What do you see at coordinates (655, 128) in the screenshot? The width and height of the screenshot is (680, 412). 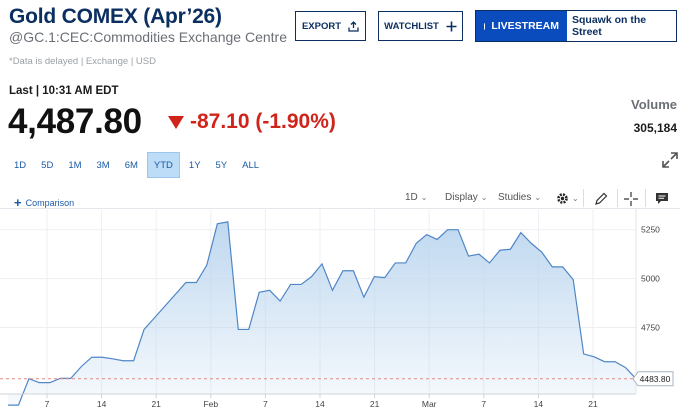 I see `volume-value: 305,184` at bounding box center [655, 128].